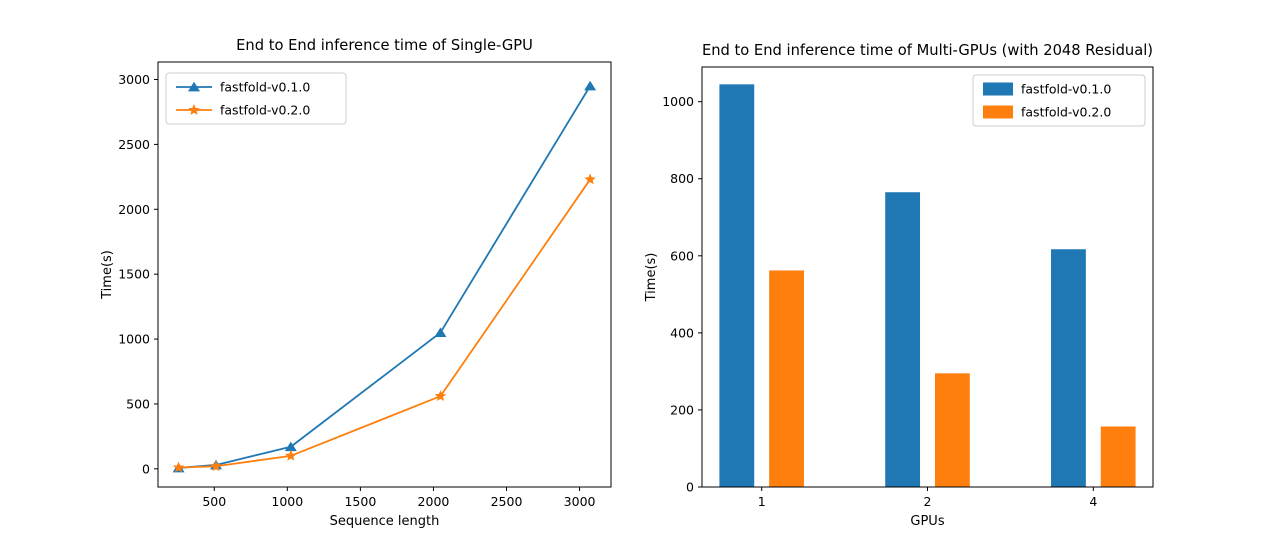  What do you see at coordinates (786, 378) in the screenshot?
I see `bar-fastfold-v0.2.0-gpu1` at bounding box center [786, 378].